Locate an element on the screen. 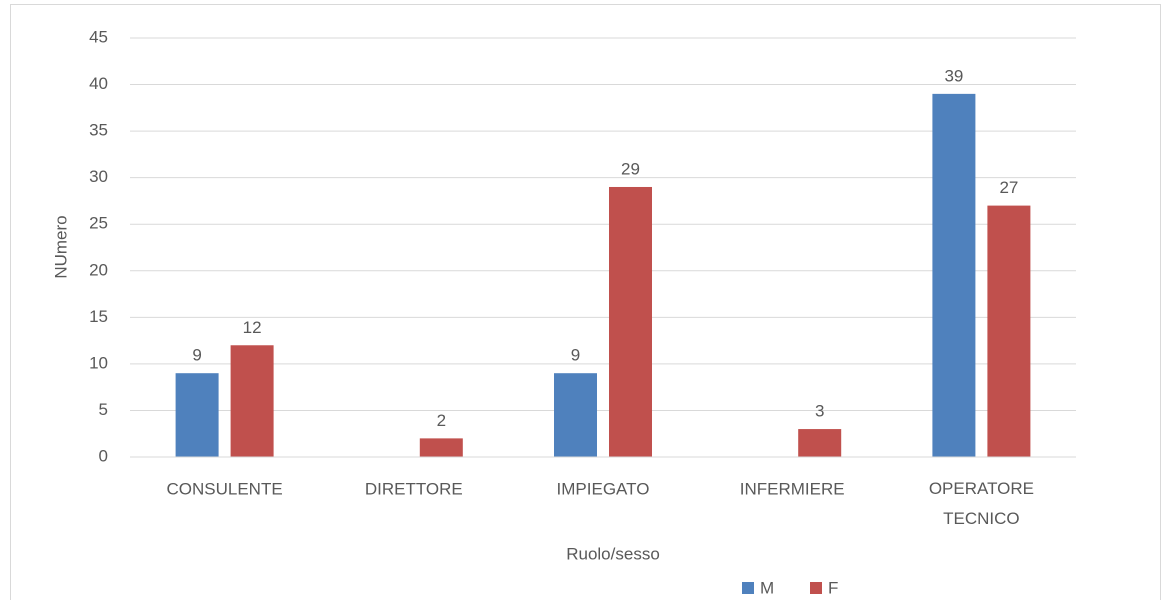 The image size is (1171, 600). data-label: 27 is located at coordinates (1008, 187).